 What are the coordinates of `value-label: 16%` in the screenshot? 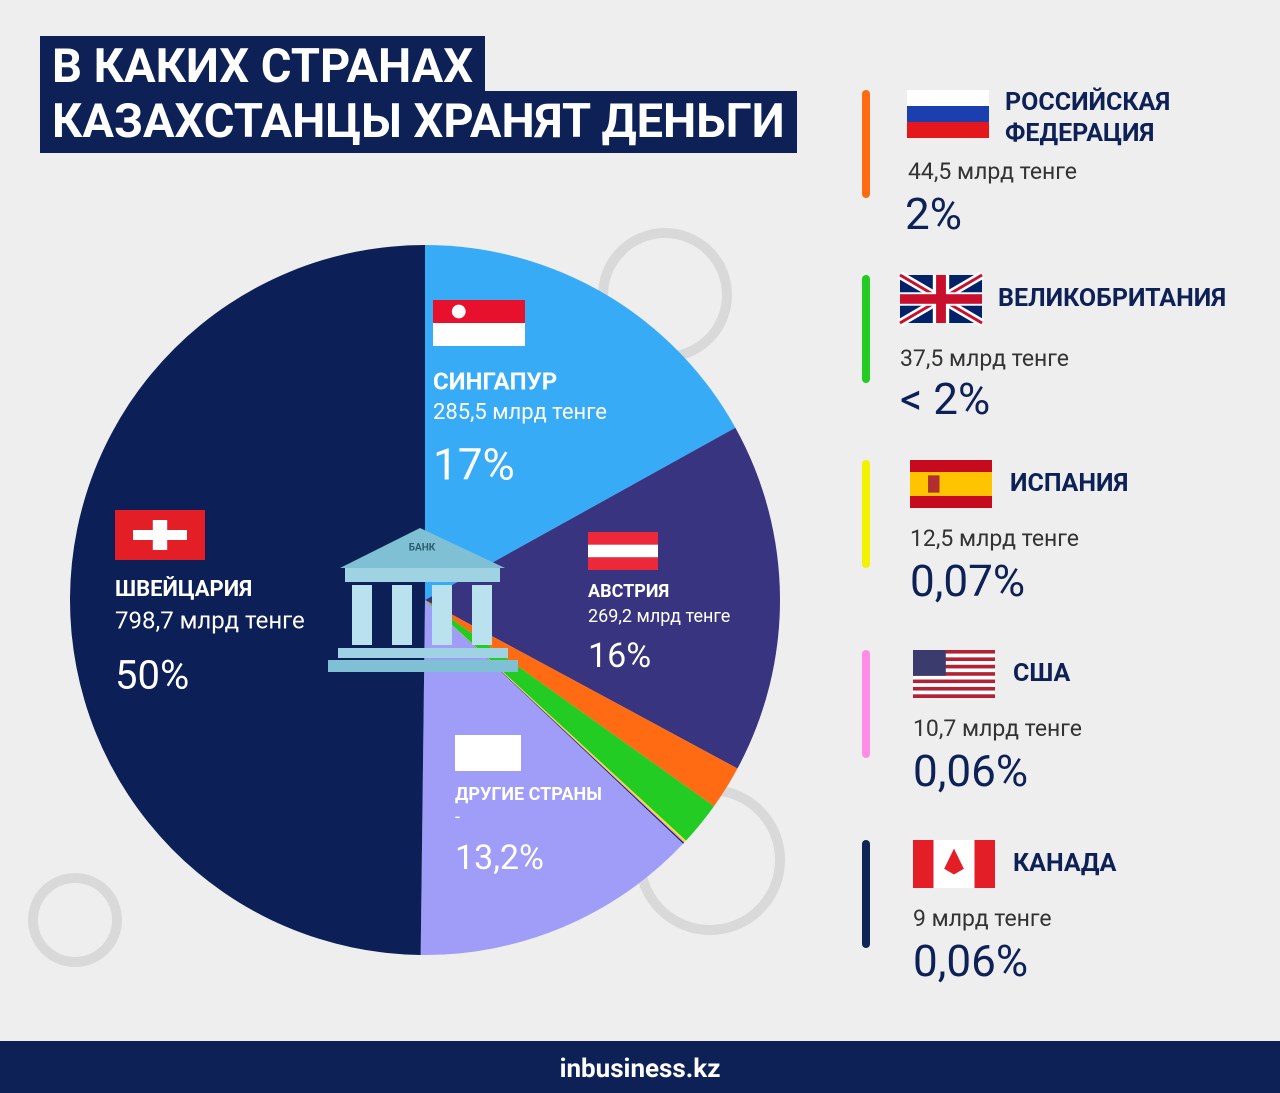 It's located at (619, 656).